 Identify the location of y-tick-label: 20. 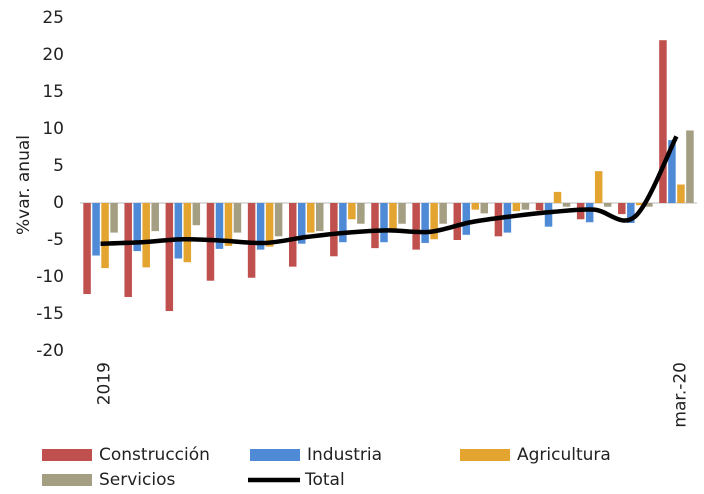
(53, 55).